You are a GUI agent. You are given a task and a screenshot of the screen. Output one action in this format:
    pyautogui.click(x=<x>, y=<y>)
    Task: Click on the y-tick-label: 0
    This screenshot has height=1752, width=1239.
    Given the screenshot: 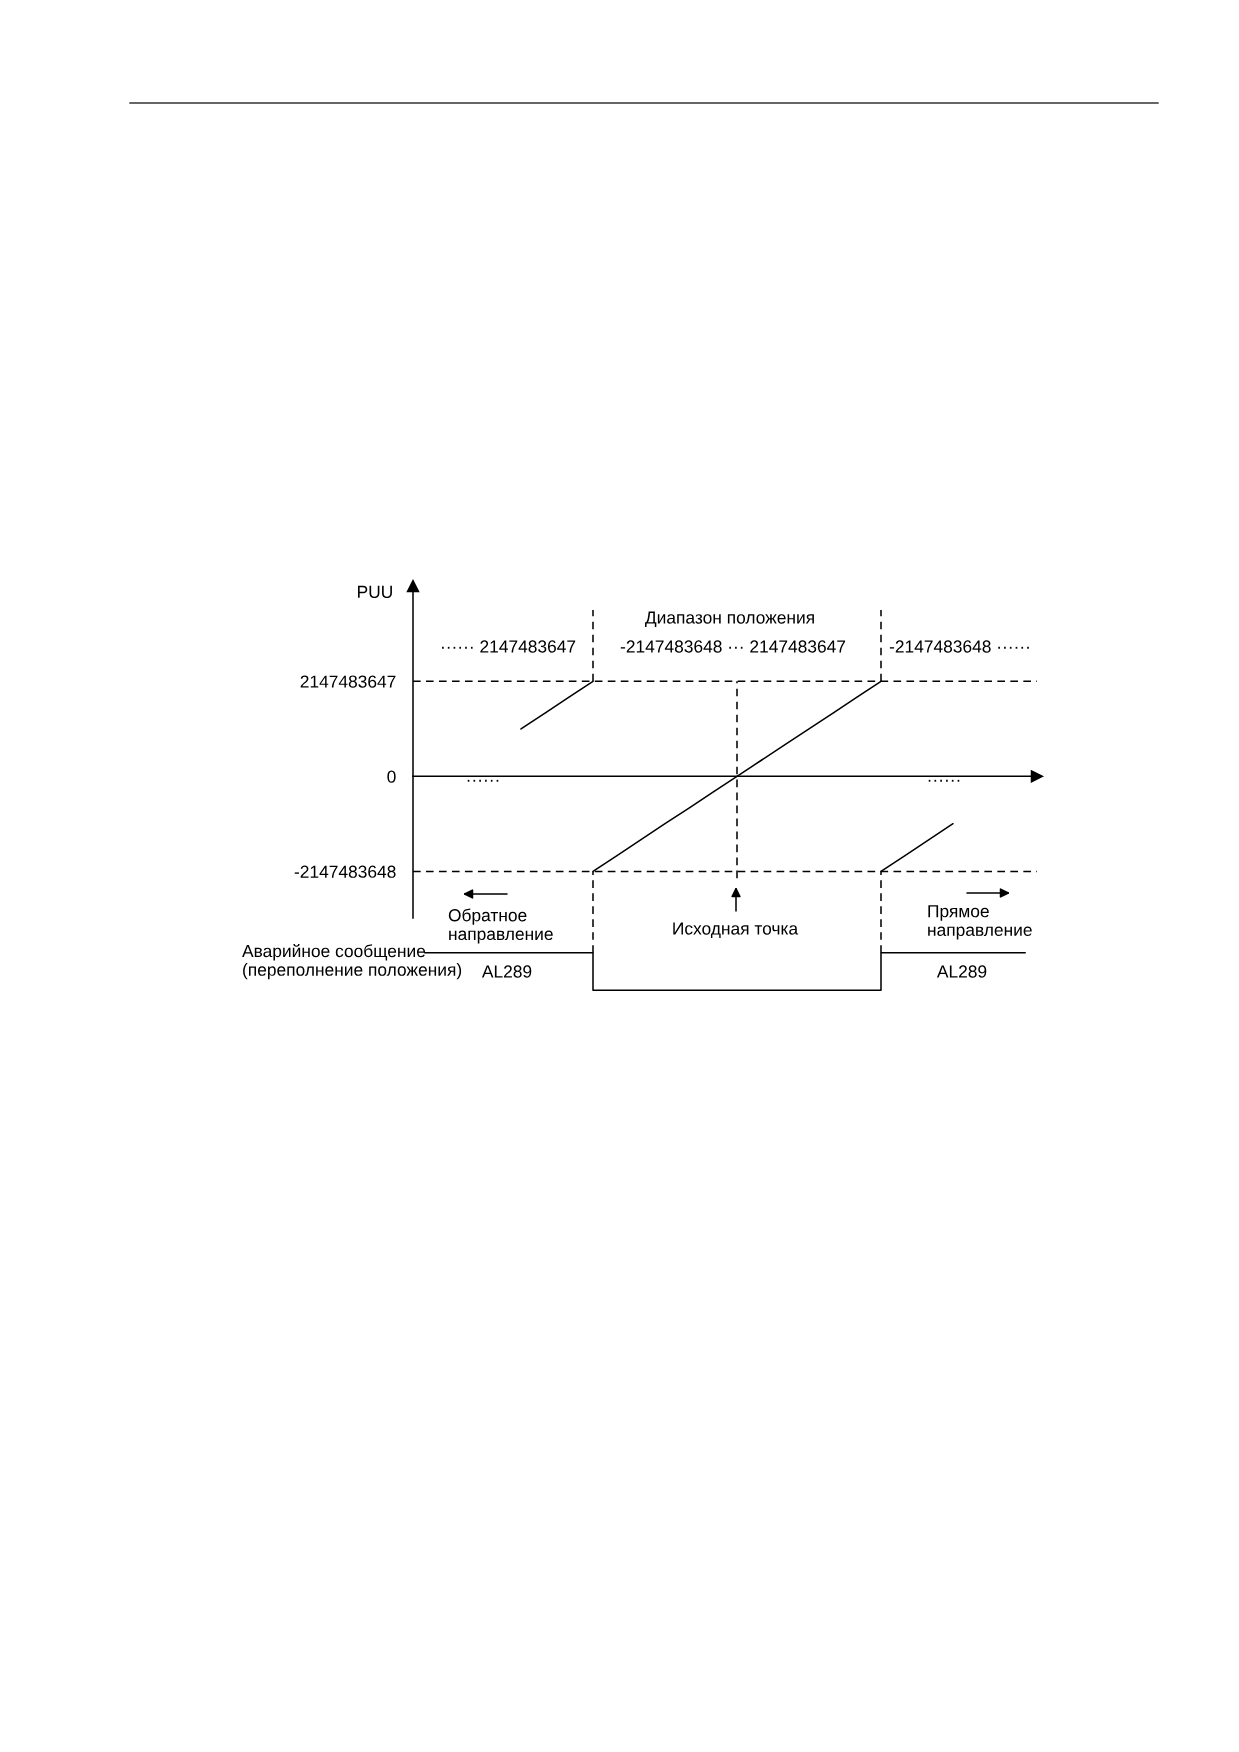 What is the action you would take?
    pyautogui.click(x=391, y=776)
    